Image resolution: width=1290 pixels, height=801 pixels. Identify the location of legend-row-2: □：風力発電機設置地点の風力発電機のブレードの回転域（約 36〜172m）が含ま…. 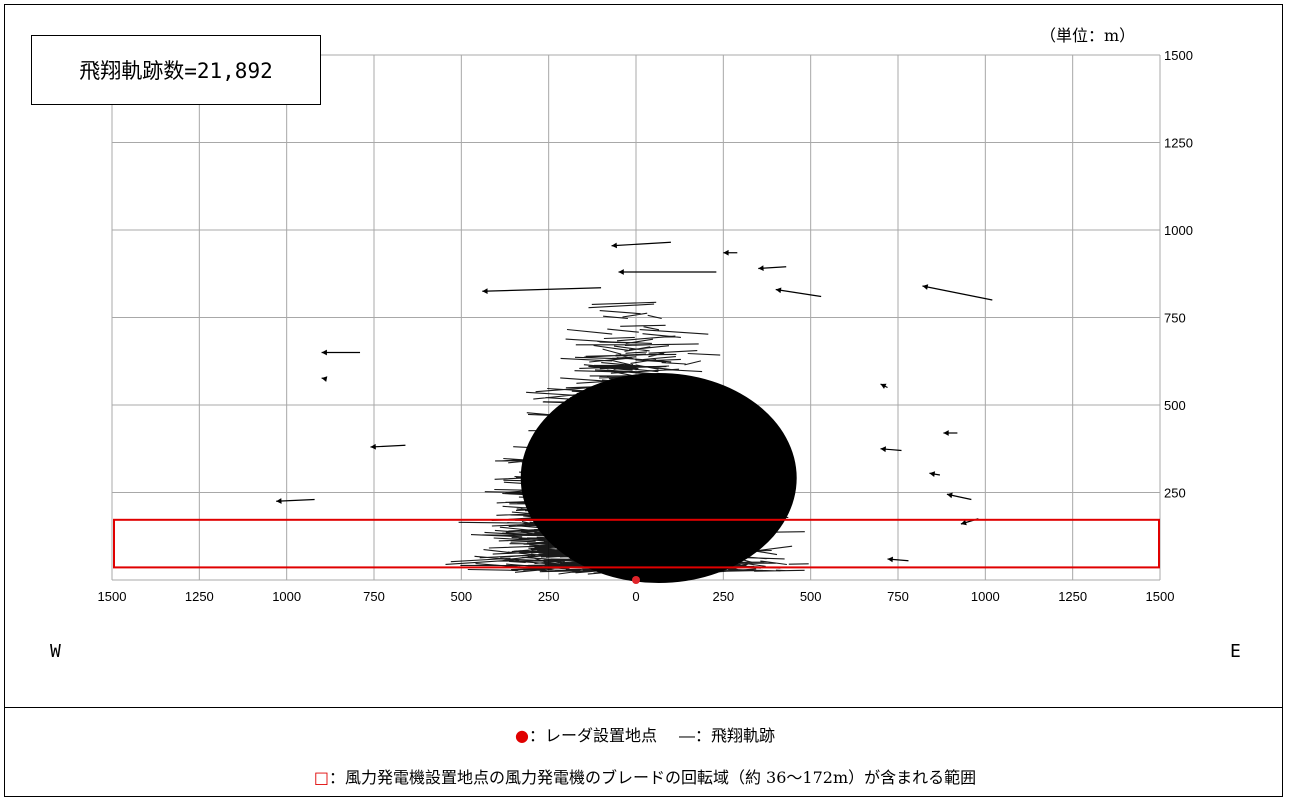
(645, 776).